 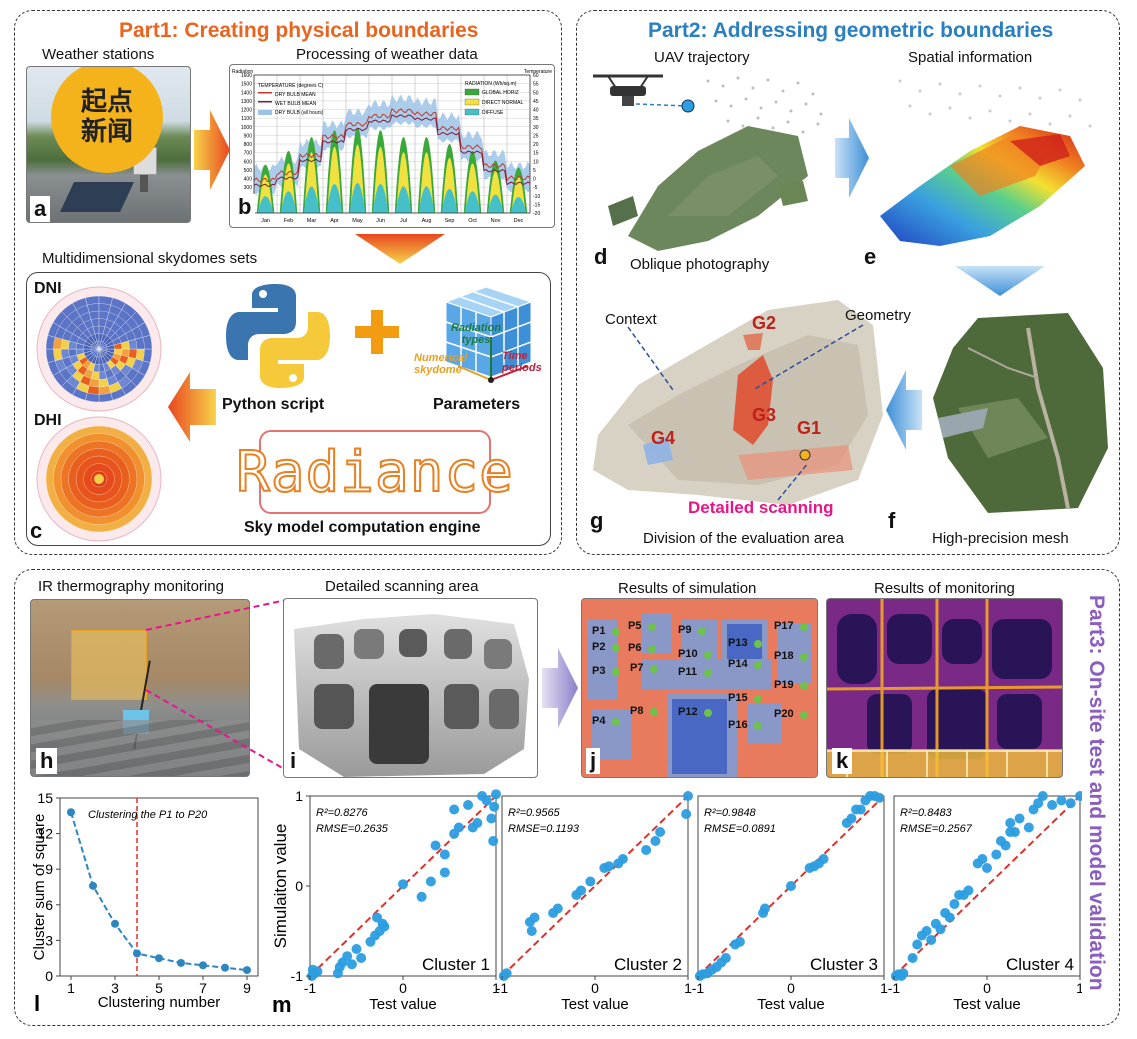 What do you see at coordinates (688, 654) in the screenshot?
I see `simulation-point-label: P10` at bounding box center [688, 654].